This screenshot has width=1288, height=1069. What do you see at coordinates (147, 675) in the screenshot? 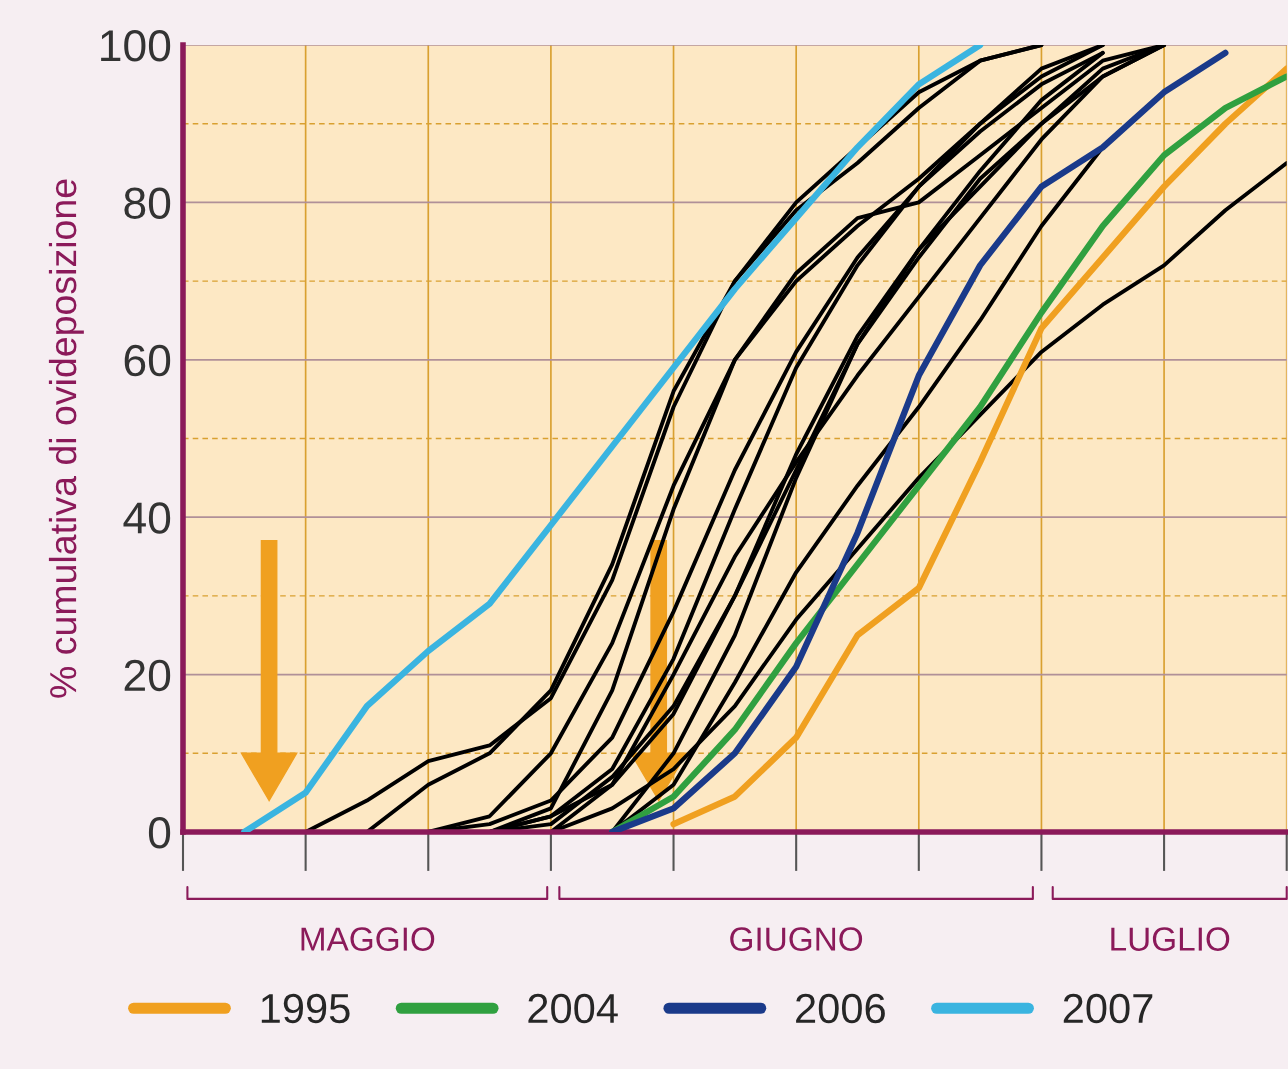
I see `y-tick-label: 20` at bounding box center [147, 675].